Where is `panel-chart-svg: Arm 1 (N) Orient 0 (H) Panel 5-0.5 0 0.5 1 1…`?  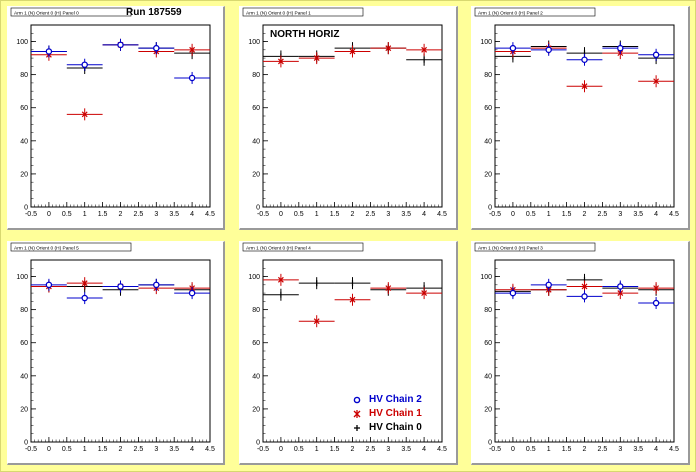 panel-chart-svg: Arm 1 (N) Orient 0 (H) Panel 5-0.5 0 0.5 1 1… is located at coordinates (112, 347).